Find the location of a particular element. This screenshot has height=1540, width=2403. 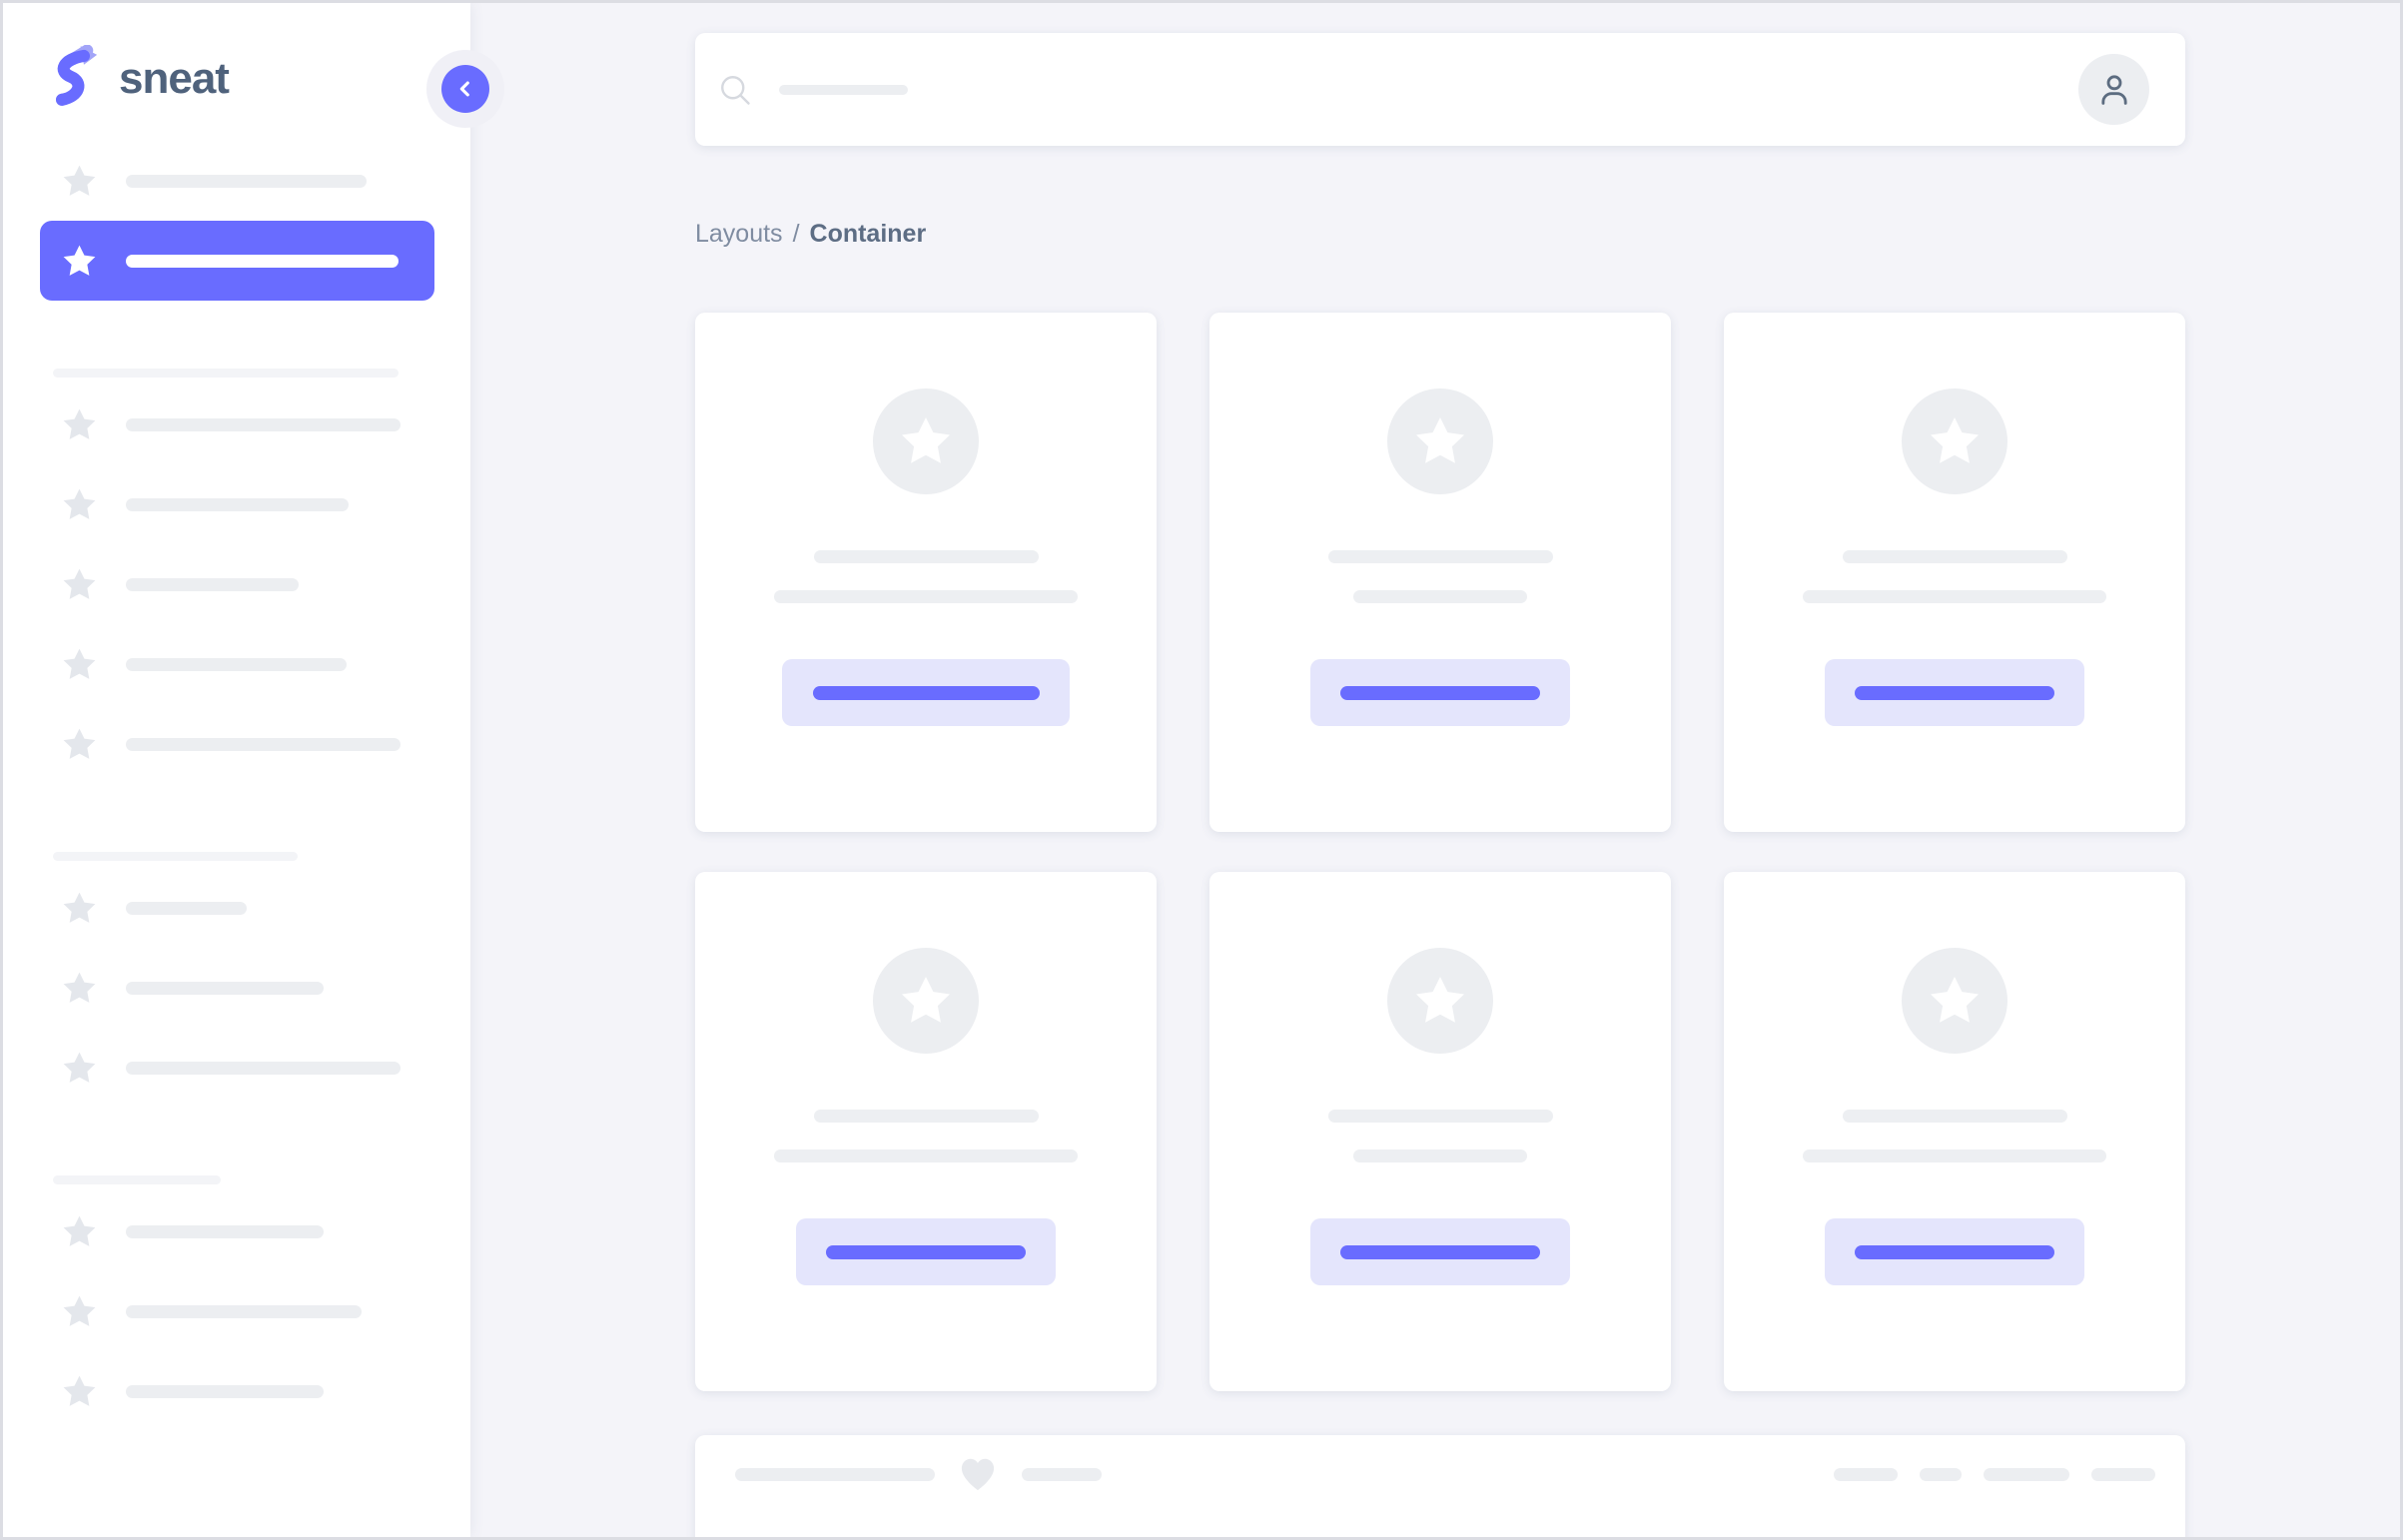

brand-name: sneat is located at coordinates (174, 78).